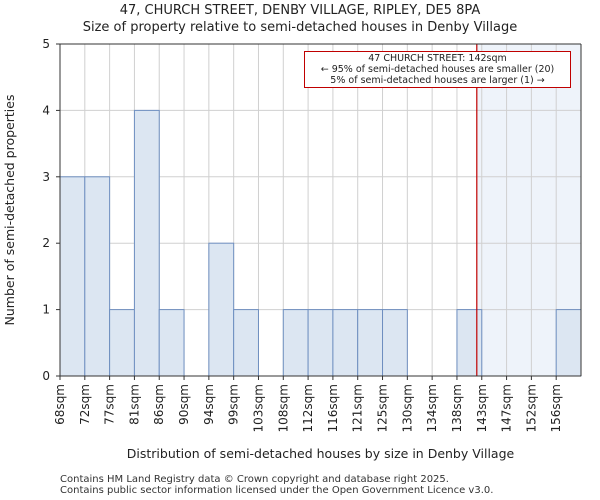 The width and height of the screenshot is (600, 500). What do you see at coordinates (209, 404) in the screenshot?
I see `x-tick-label: 94sqm` at bounding box center [209, 404].